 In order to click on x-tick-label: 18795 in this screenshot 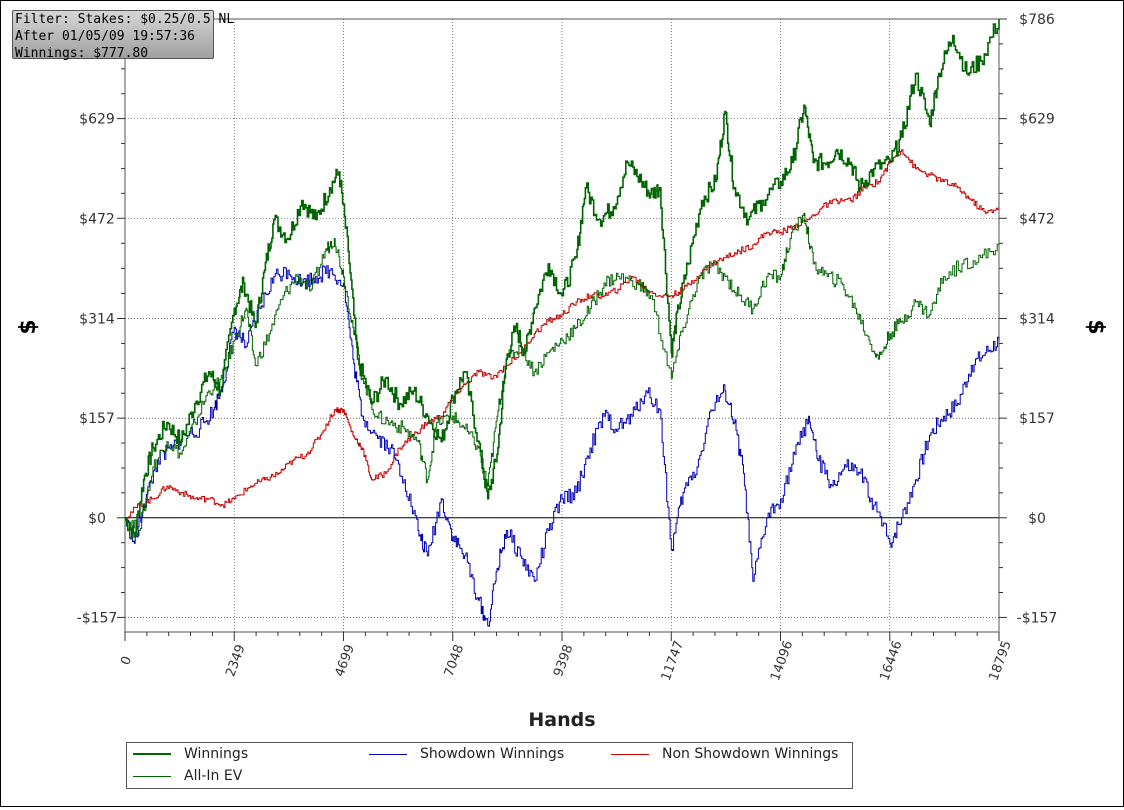, I will do `click(1001, 661)`.